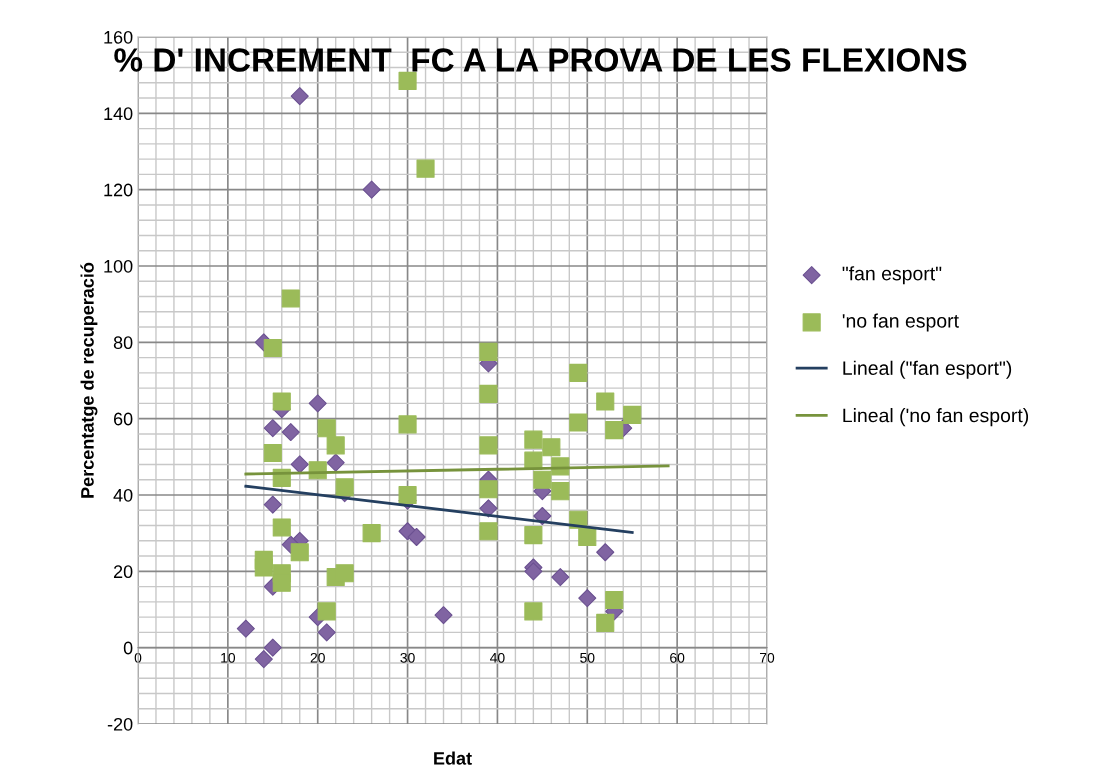  Describe the element at coordinates (89, 380) in the screenshot. I see `y-axis-title: Percentatge de recuperació` at that location.